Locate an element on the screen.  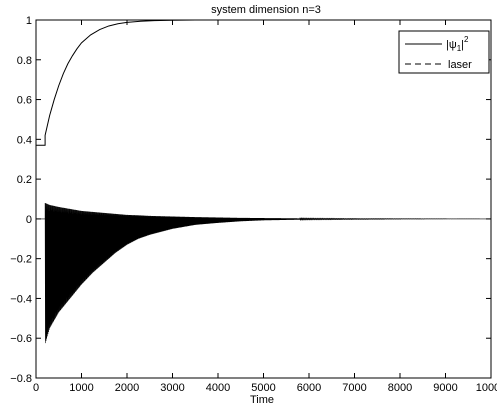
x-tick-label: 9000 is located at coordinates (445, 388).